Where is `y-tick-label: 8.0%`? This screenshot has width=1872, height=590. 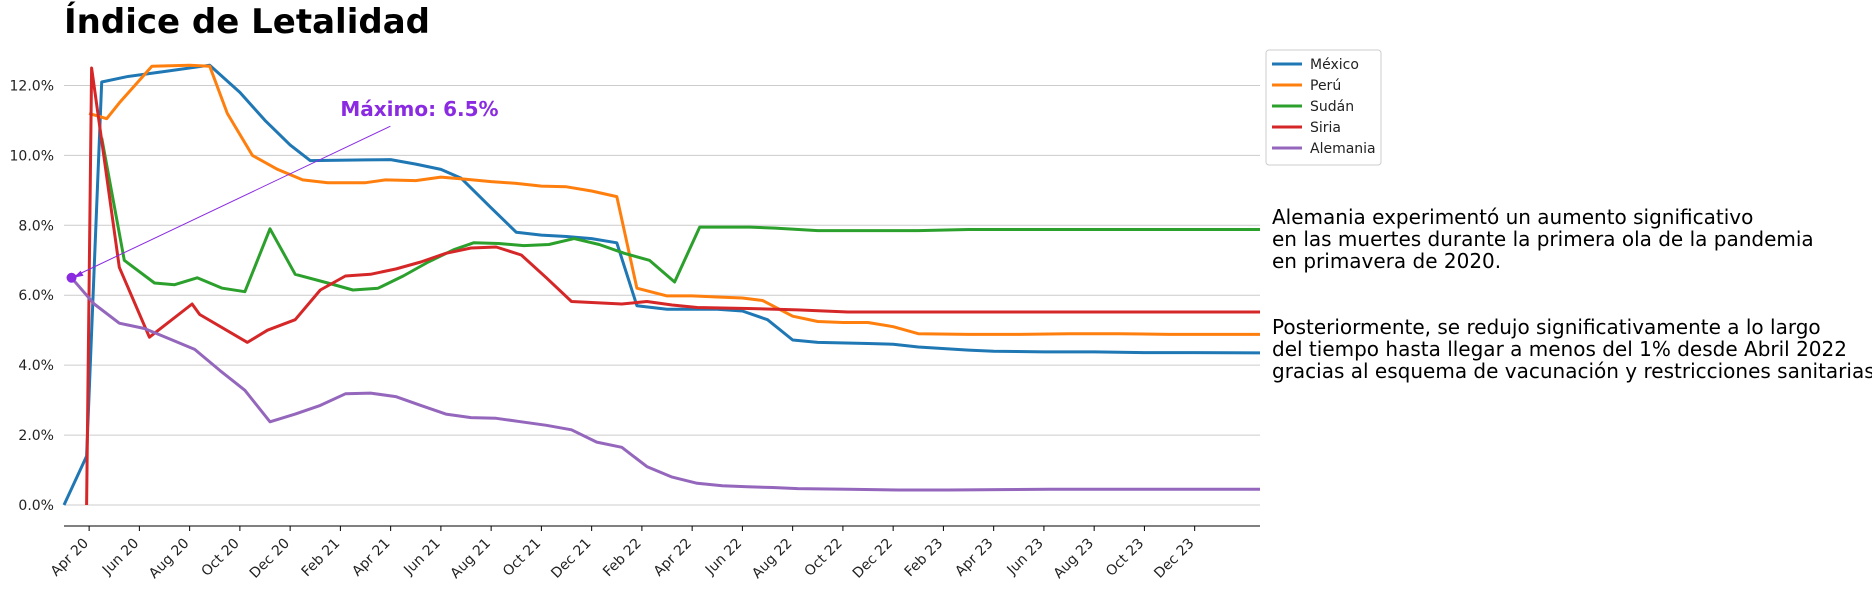
y-tick-label: 8.0% is located at coordinates (36, 226).